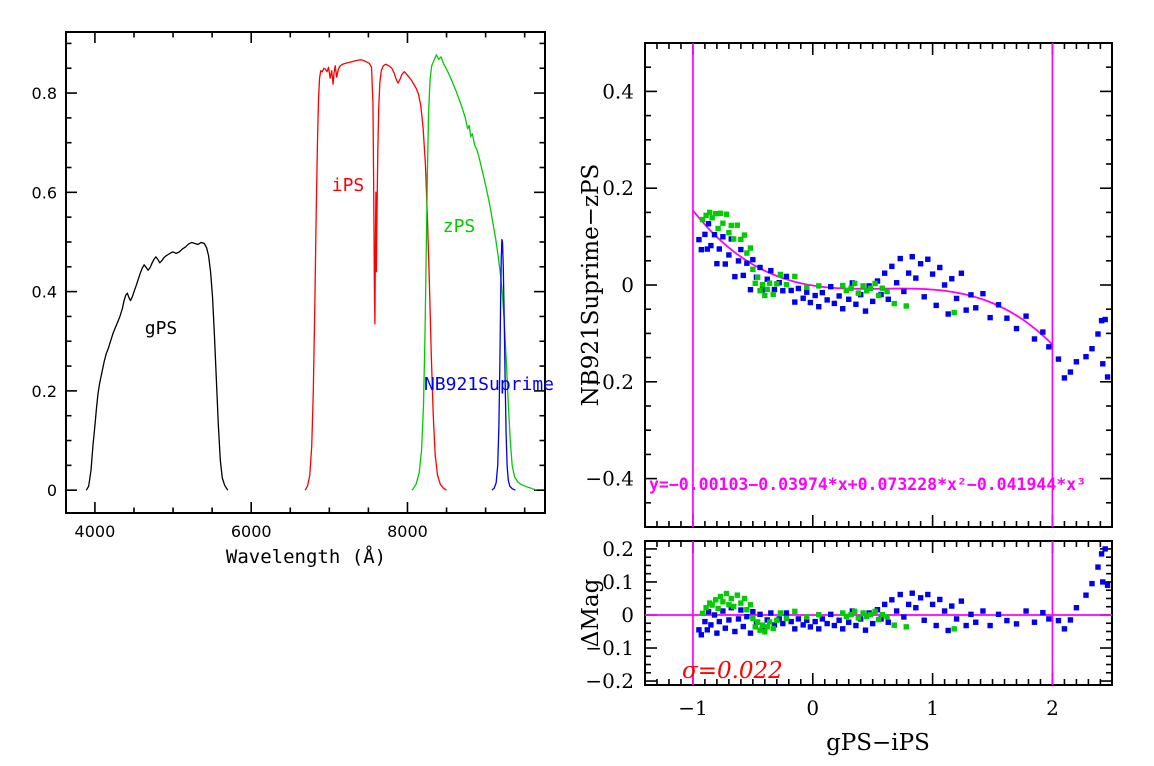  What do you see at coordinates (692, 708) in the screenshot?
I see `residuals-xtick-label: −1` at bounding box center [692, 708].